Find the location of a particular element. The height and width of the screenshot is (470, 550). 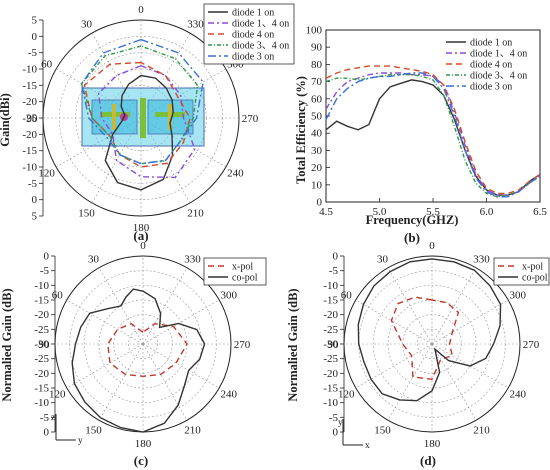

y-tick-label: 70 is located at coordinates (317, 82).